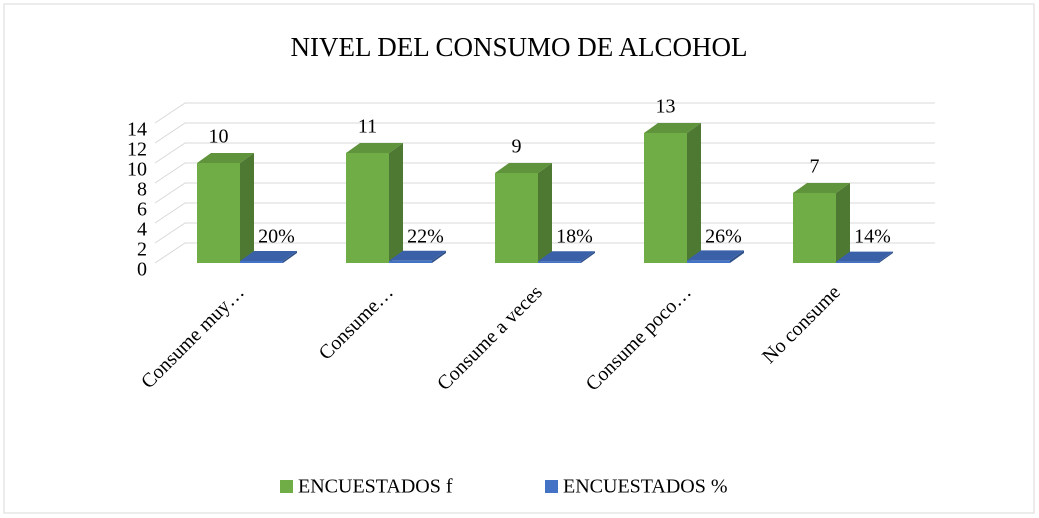 The height and width of the screenshot is (518, 1039). Describe the element at coordinates (666, 107) in the screenshot. I see `data-label: 13` at that location.